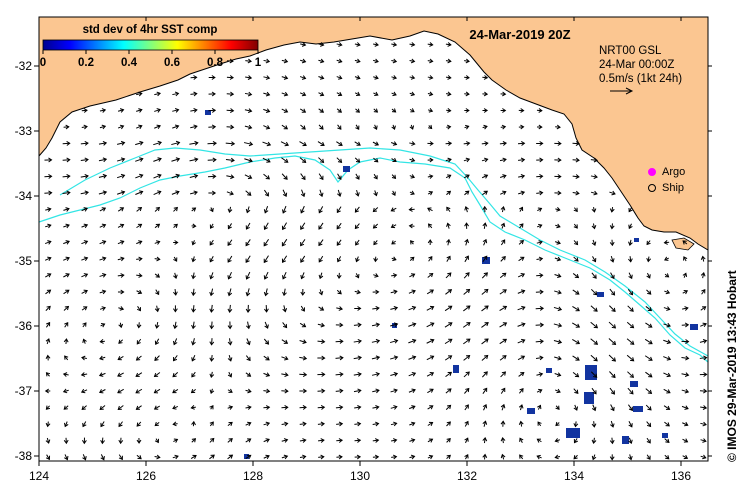 The image size is (749, 496). What do you see at coordinates (652, 172) in the screenshot?
I see `argo-icon` at bounding box center [652, 172].